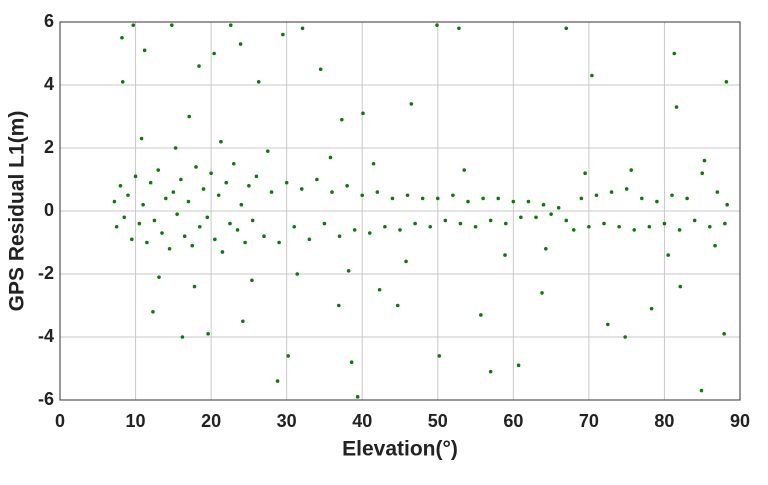 This screenshot has width=768, height=485. What do you see at coordinates (362, 421) in the screenshot?
I see `x-tick-label: 40` at bounding box center [362, 421].